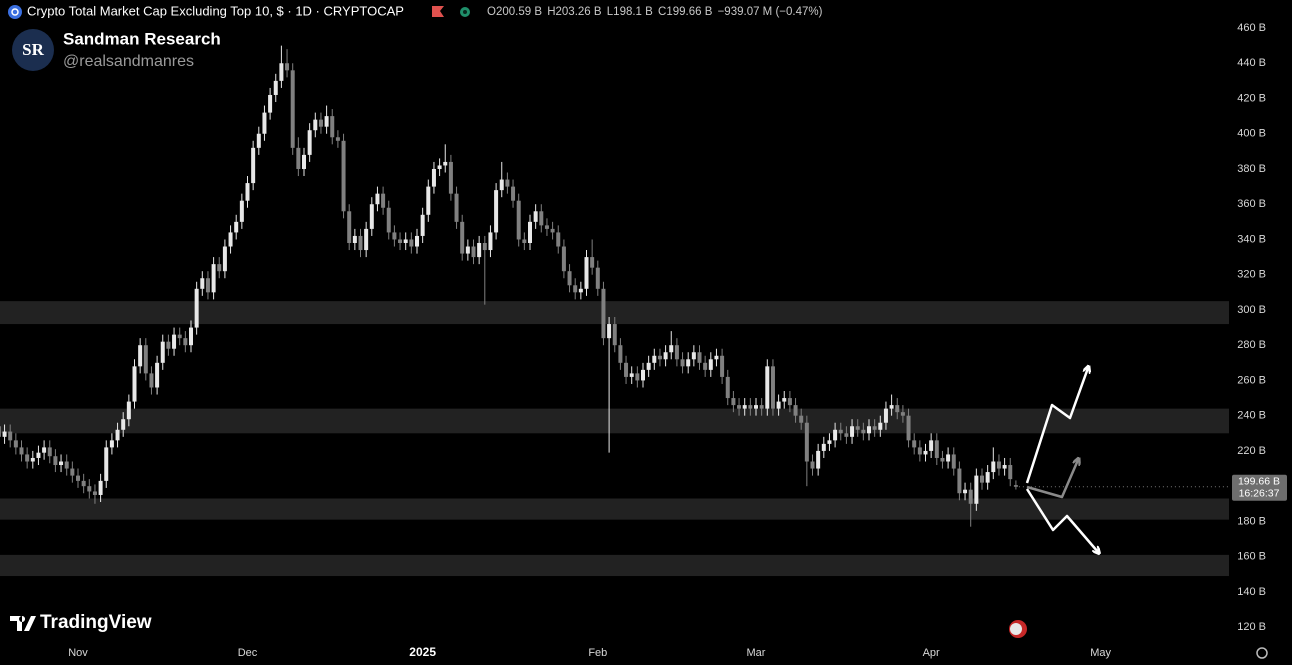  Describe the element at coordinates (689, 12) in the screenshot. I see `ohlc-value: 199.66 B` at that location.